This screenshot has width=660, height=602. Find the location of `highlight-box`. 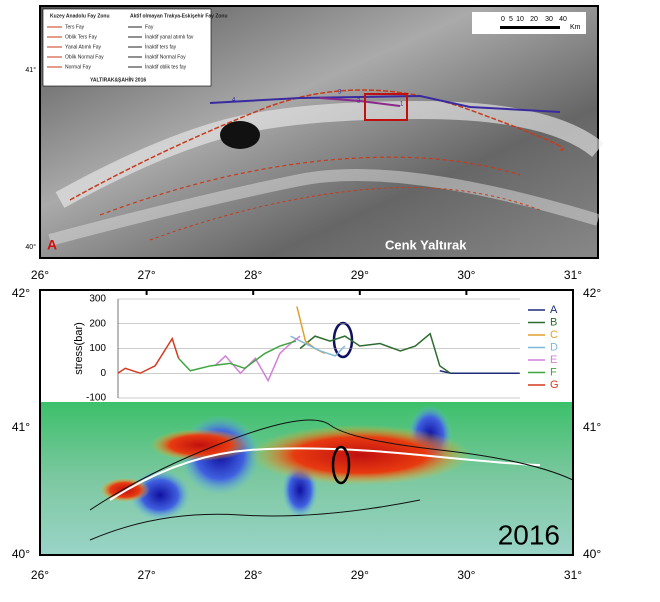

highlight-box is located at coordinates (386, 107).